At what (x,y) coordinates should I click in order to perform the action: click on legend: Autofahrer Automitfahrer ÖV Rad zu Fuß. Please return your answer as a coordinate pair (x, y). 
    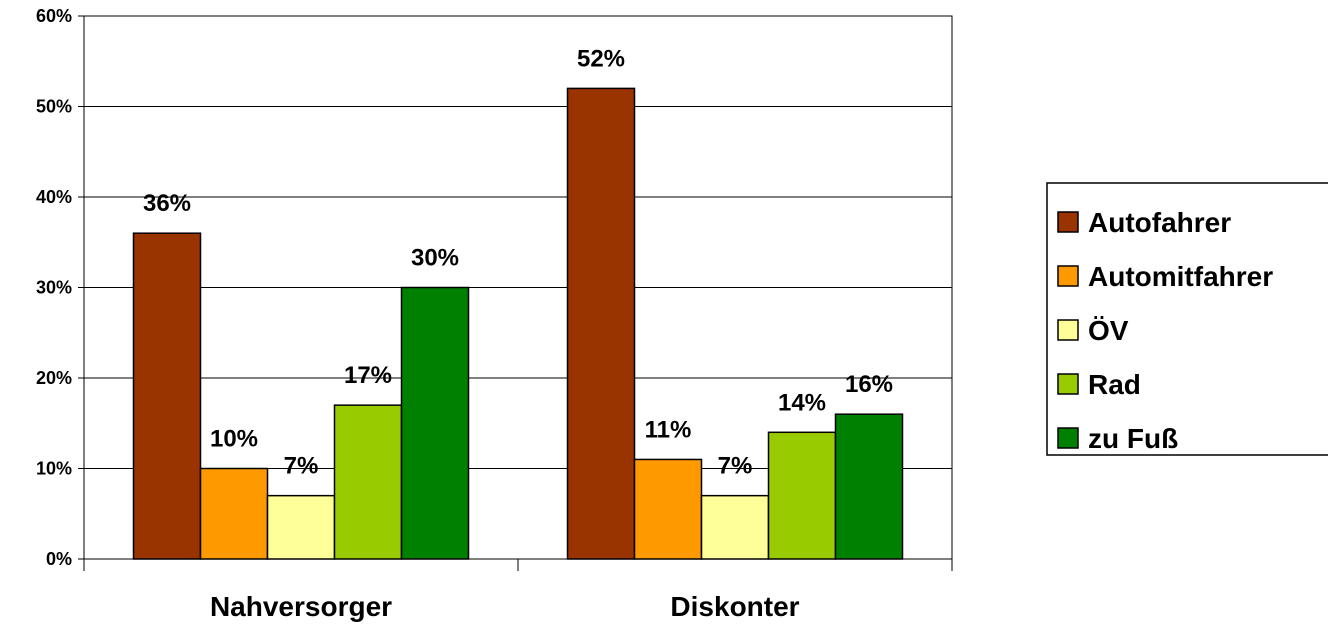
    Looking at the image, I should click on (1187, 319).